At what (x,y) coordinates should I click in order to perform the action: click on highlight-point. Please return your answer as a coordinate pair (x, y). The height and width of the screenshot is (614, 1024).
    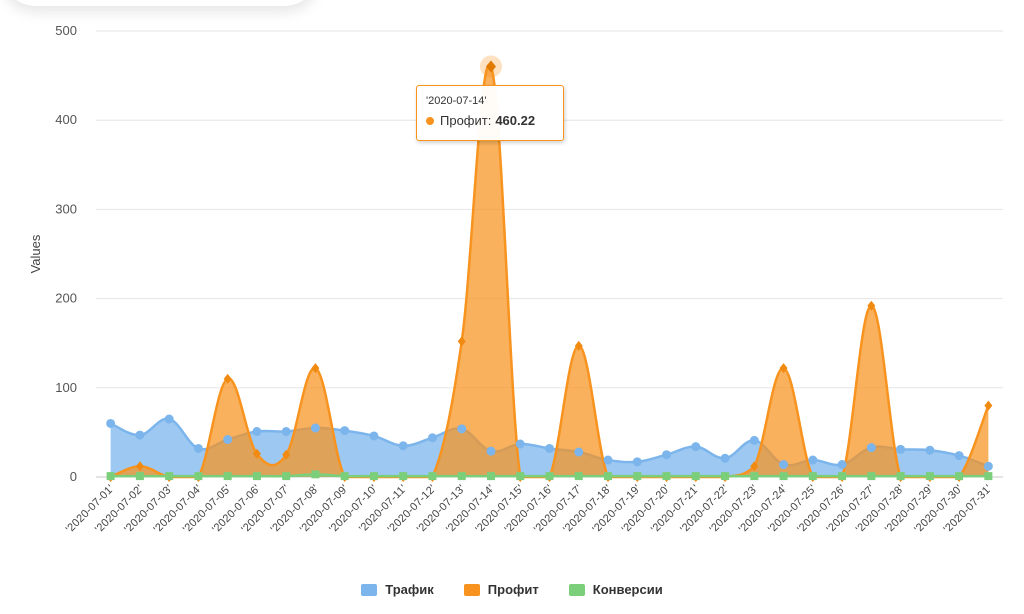
    Looking at the image, I should click on (490, 66).